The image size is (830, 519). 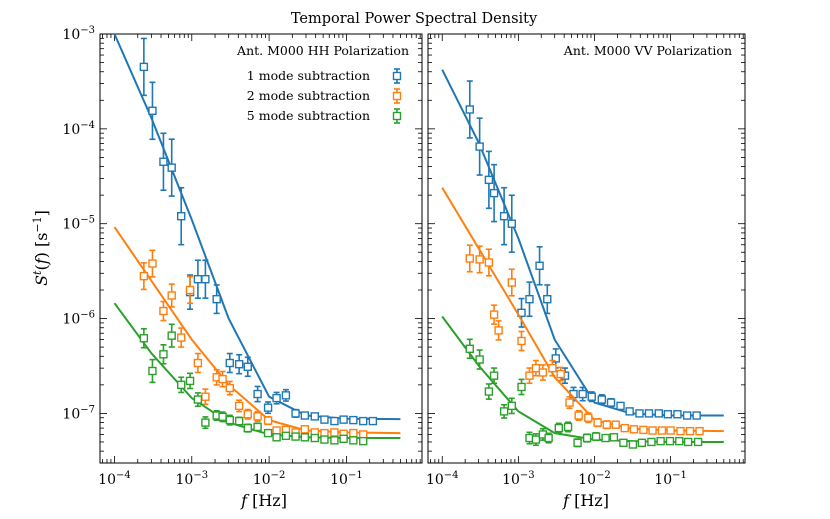 What do you see at coordinates (78, 413) in the screenshot?
I see `y-tick-label: 10⁻⁷` at bounding box center [78, 413].